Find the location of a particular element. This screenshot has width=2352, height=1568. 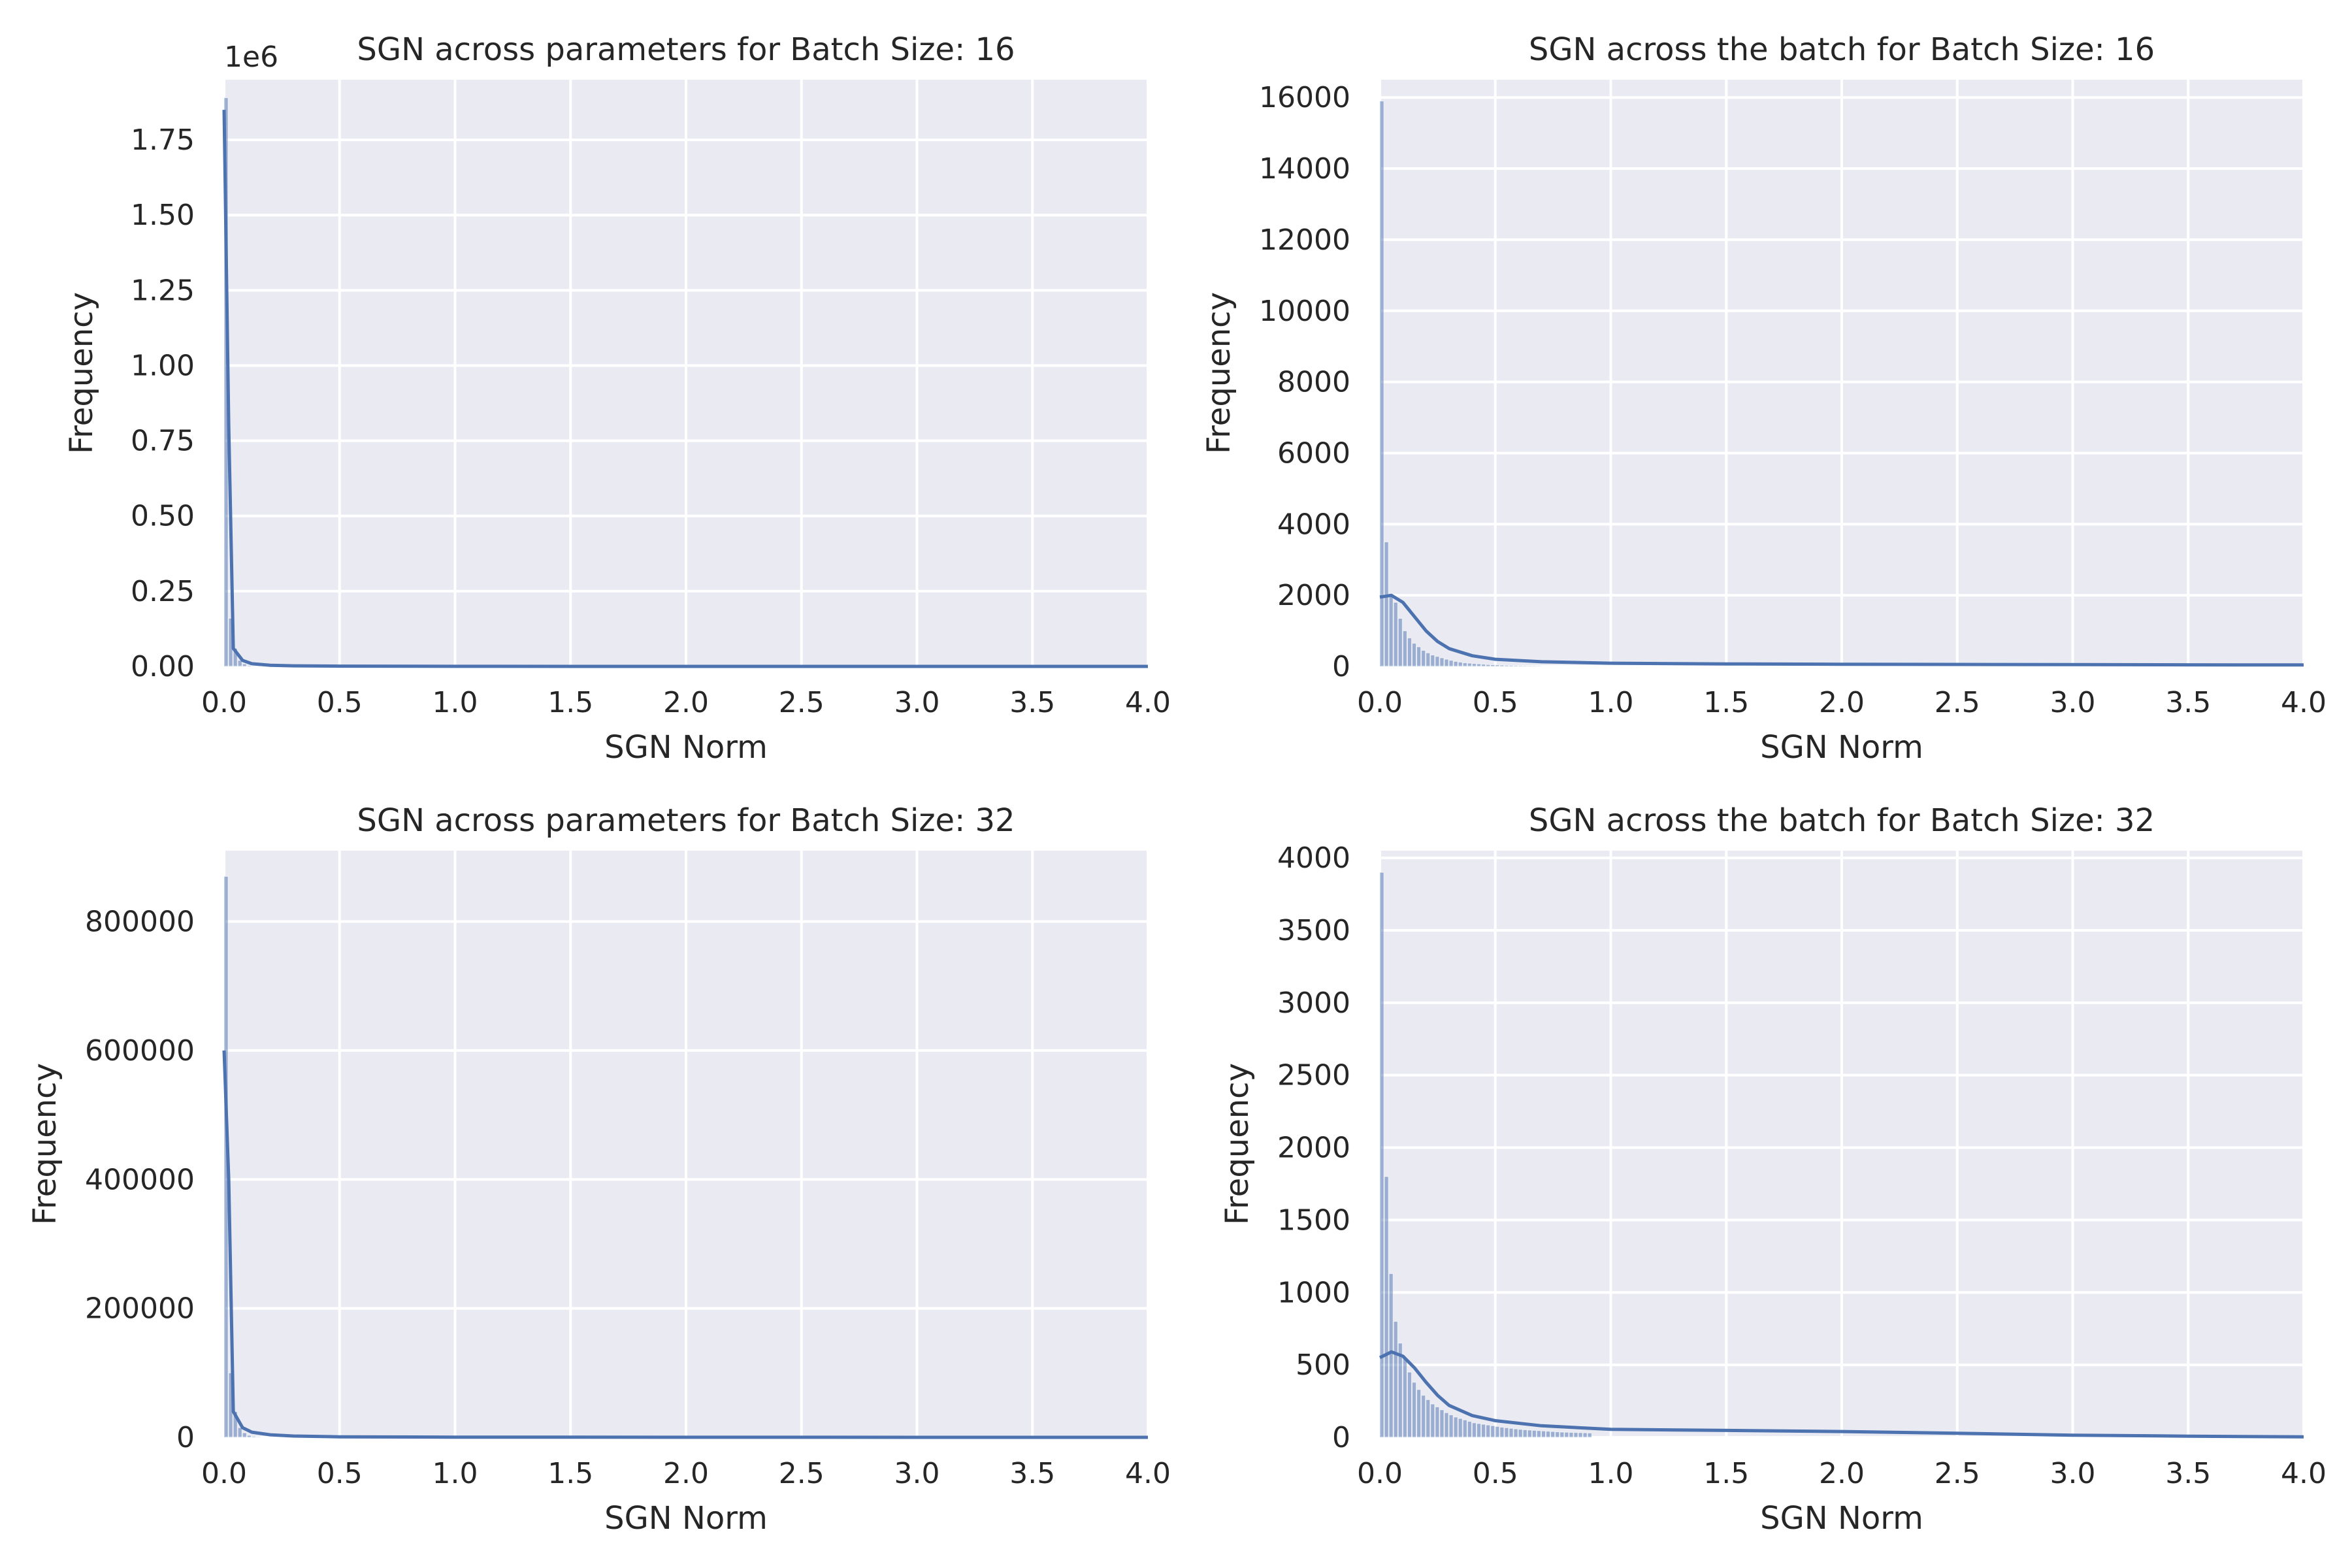

chart-title: SGN across the batch for Batch Size: 32 is located at coordinates (1842, 820).